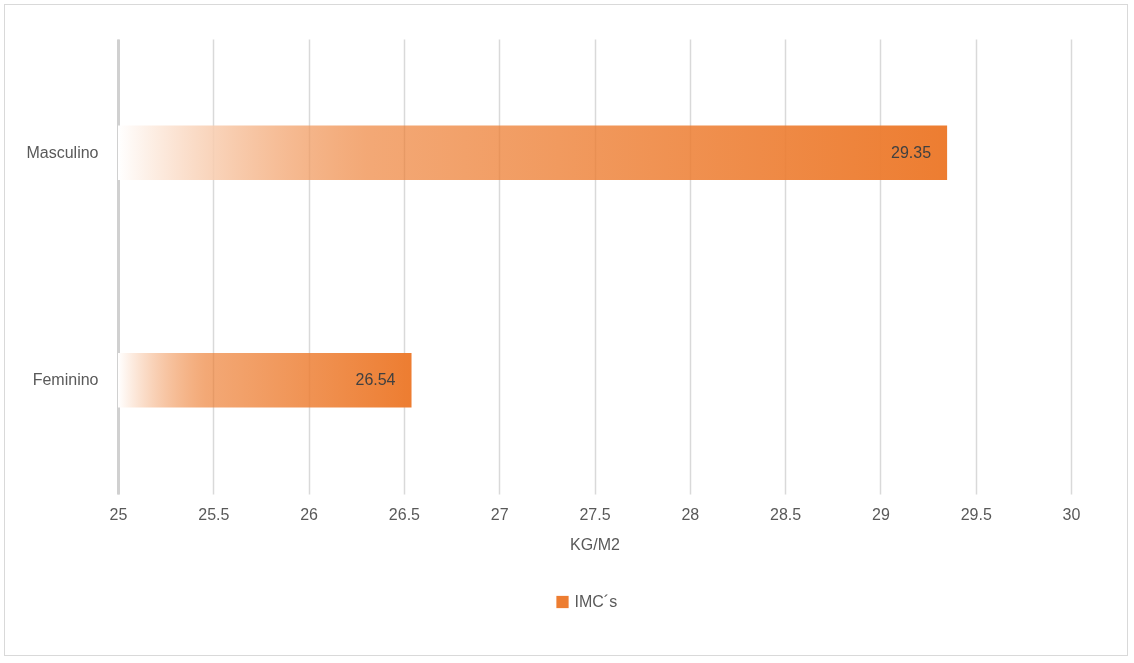 The width and height of the screenshot is (1134, 663). What do you see at coordinates (786, 514) in the screenshot?
I see `x-tick-label: 28.5` at bounding box center [786, 514].